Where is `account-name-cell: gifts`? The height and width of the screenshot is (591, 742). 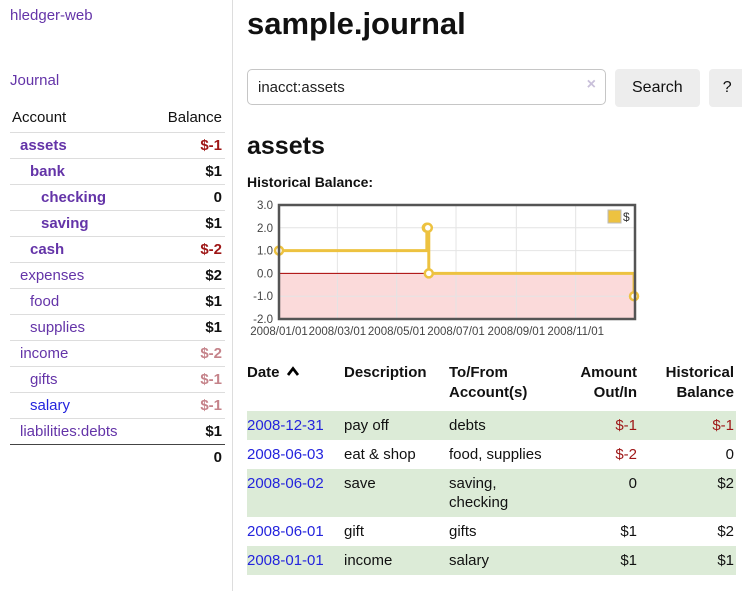 account-name-cell: gifts is located at coordinates (79, 380).